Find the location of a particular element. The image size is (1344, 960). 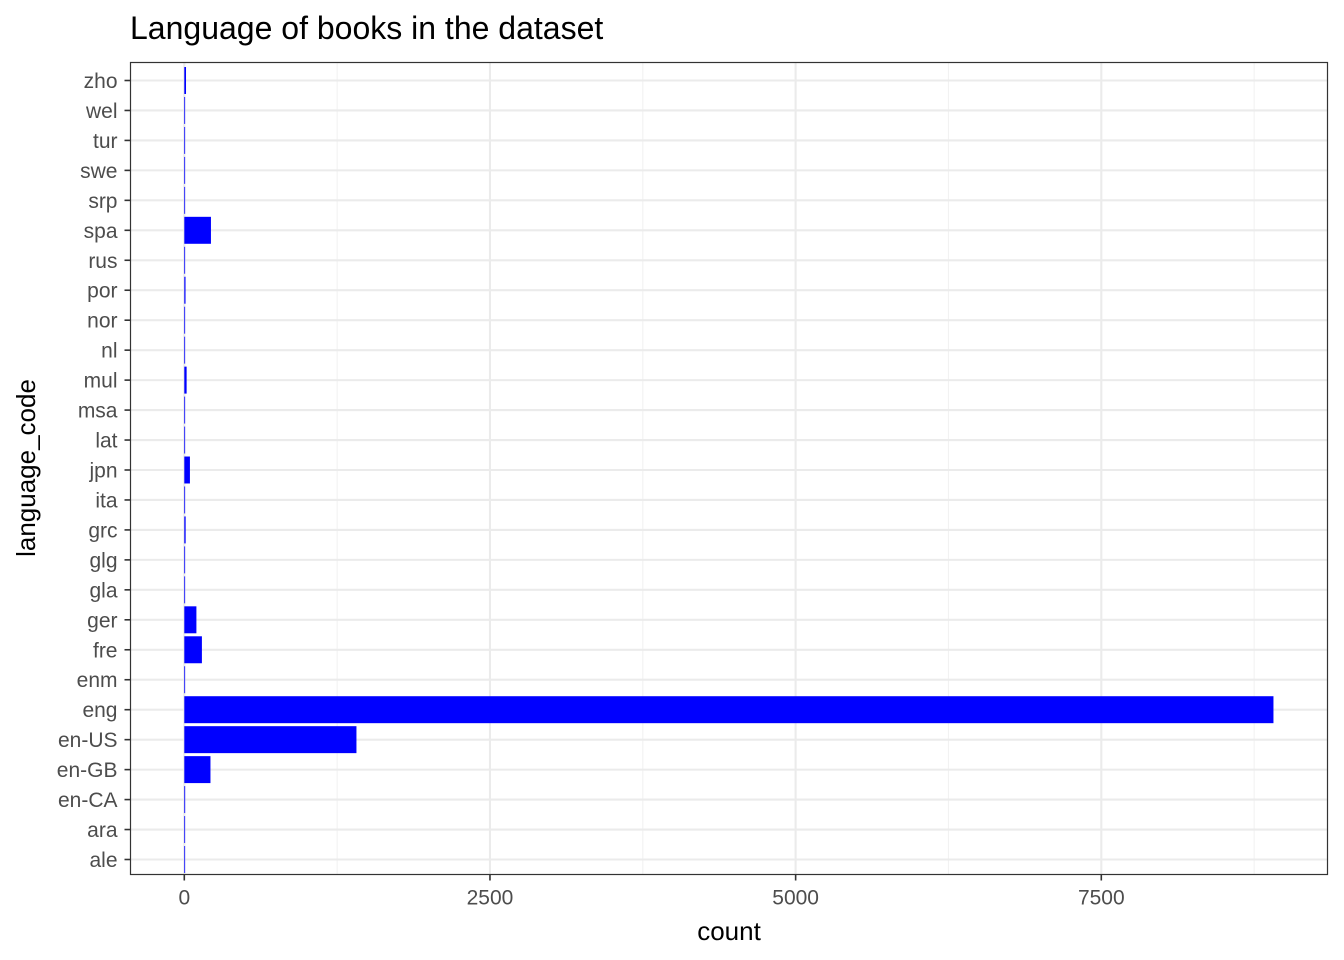

bar-ale is located at coordinates (185, 859).